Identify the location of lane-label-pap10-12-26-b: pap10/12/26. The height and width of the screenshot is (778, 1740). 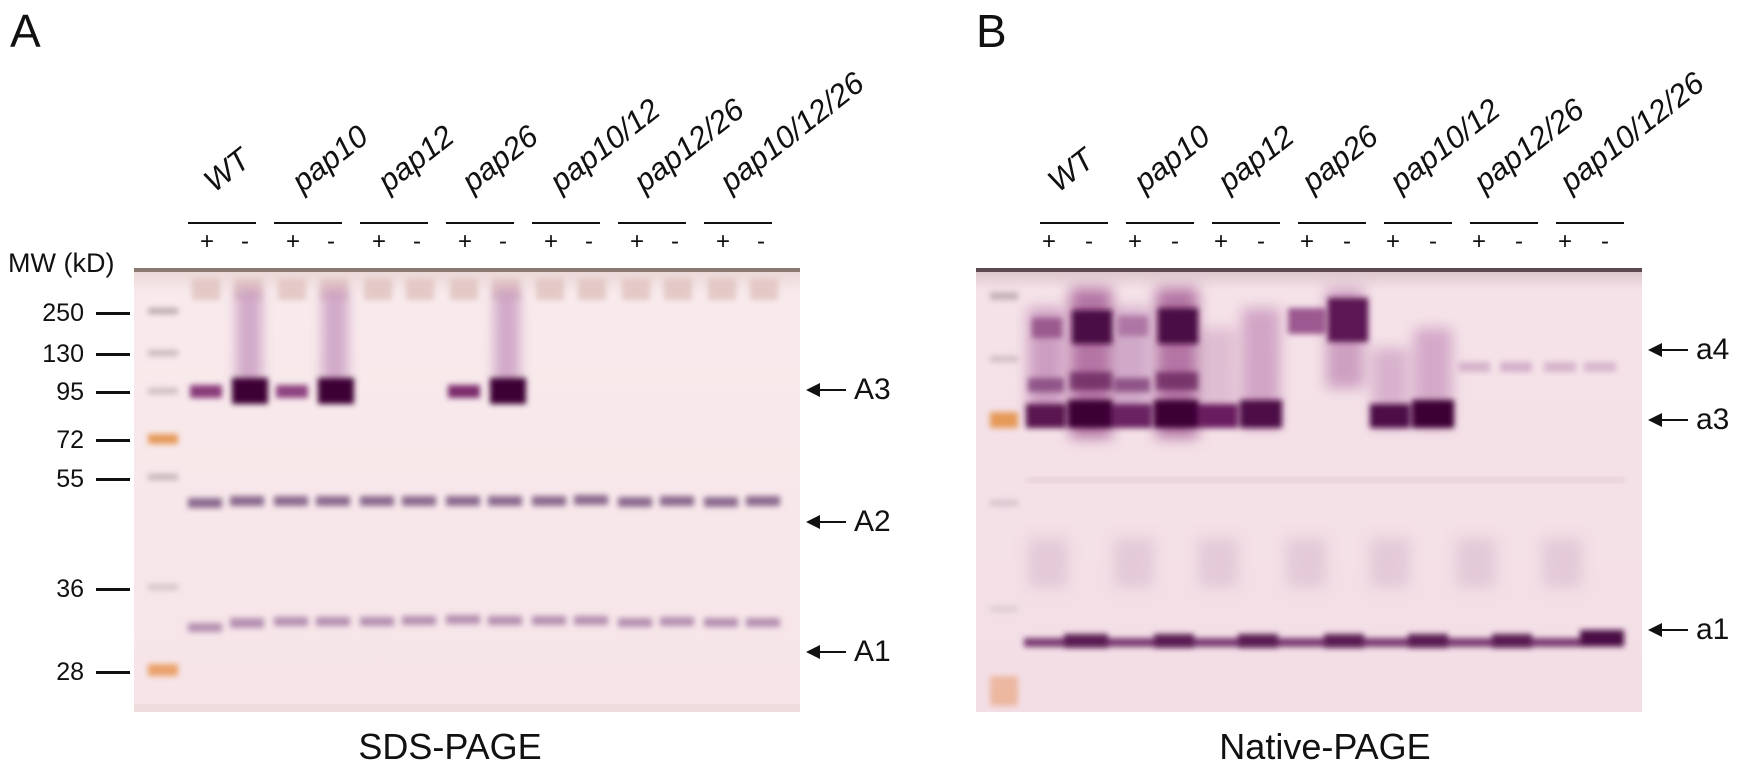
(1632, 132).